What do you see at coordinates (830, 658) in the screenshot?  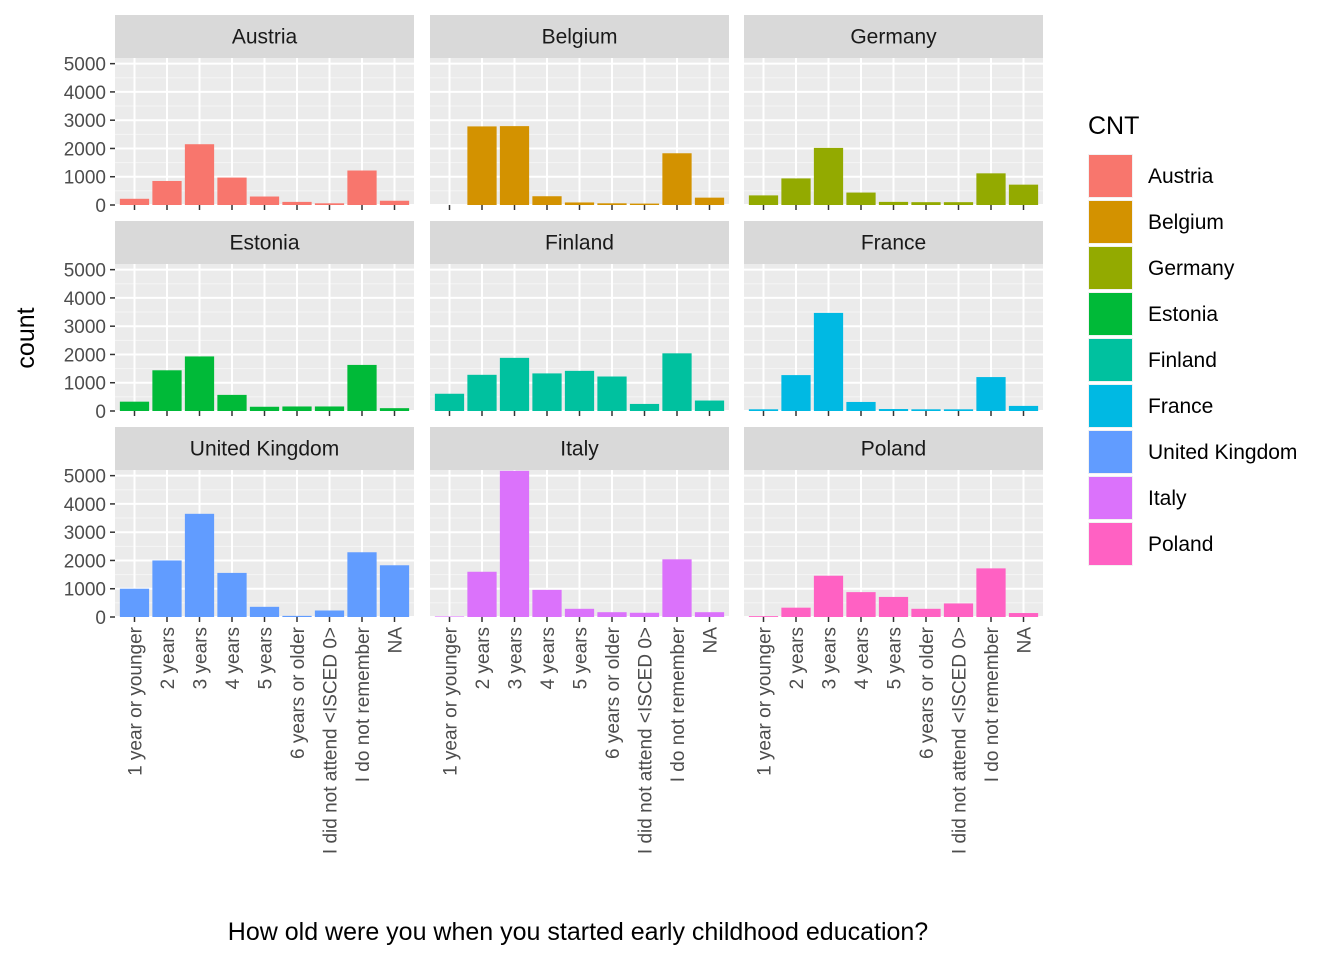 I see `x-tick-label: 3 years` at bounding box center [830, 658].